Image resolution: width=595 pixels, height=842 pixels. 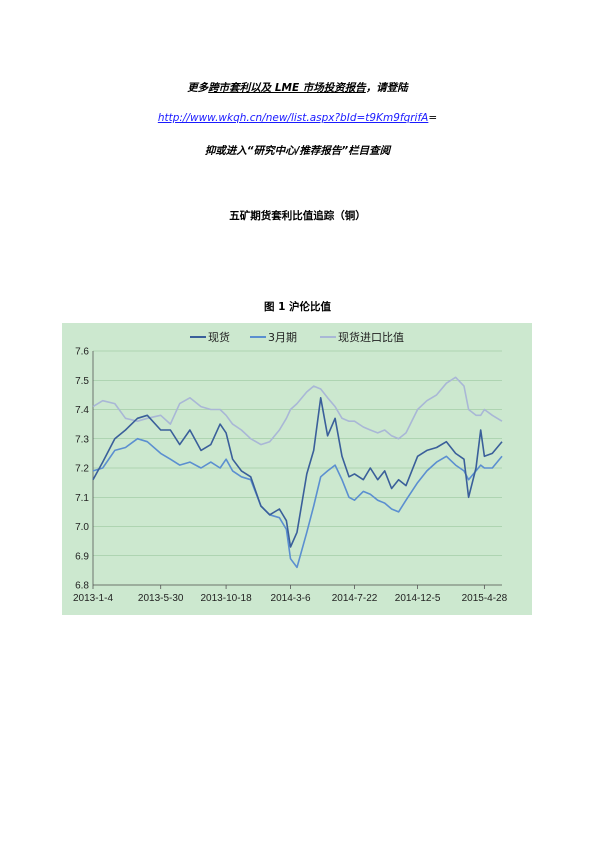 What do you see at coordinates (82, 498) in the screenshot?
I see `y-tick-label: 7.1` at bounding box center [82, 498].